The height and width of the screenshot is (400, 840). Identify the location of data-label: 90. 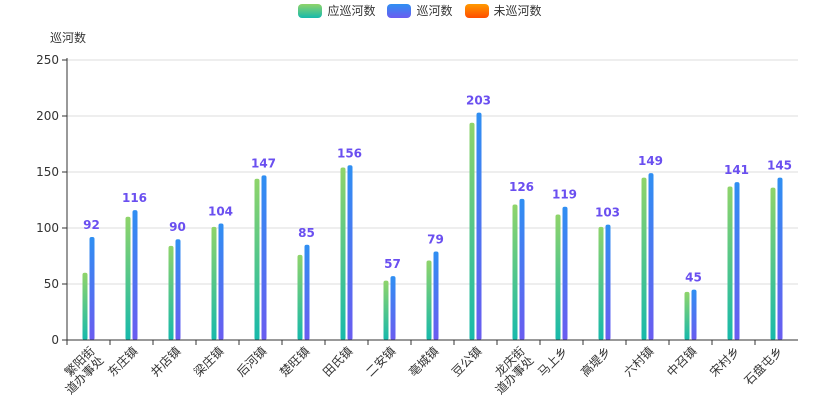
(177, 227).